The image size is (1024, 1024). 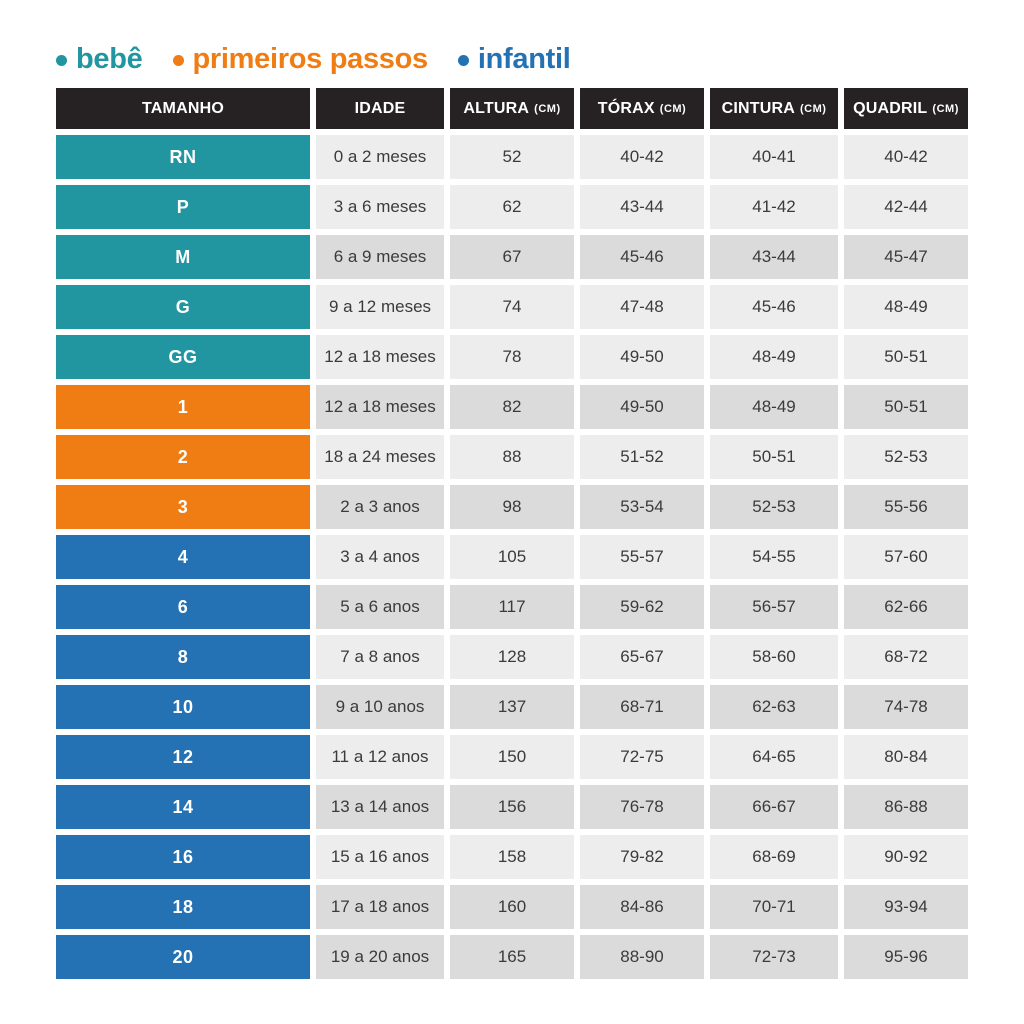 What do you see at coordinates (380, 207) in the screenshot?
I see `idade-cell: 3 a 6 meses` at bounding box center [380, 207].